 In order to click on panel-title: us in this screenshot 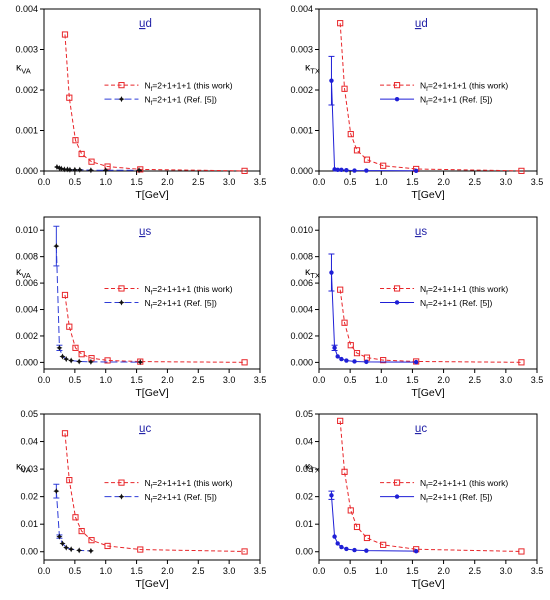, I will do `click(421, 232)`.